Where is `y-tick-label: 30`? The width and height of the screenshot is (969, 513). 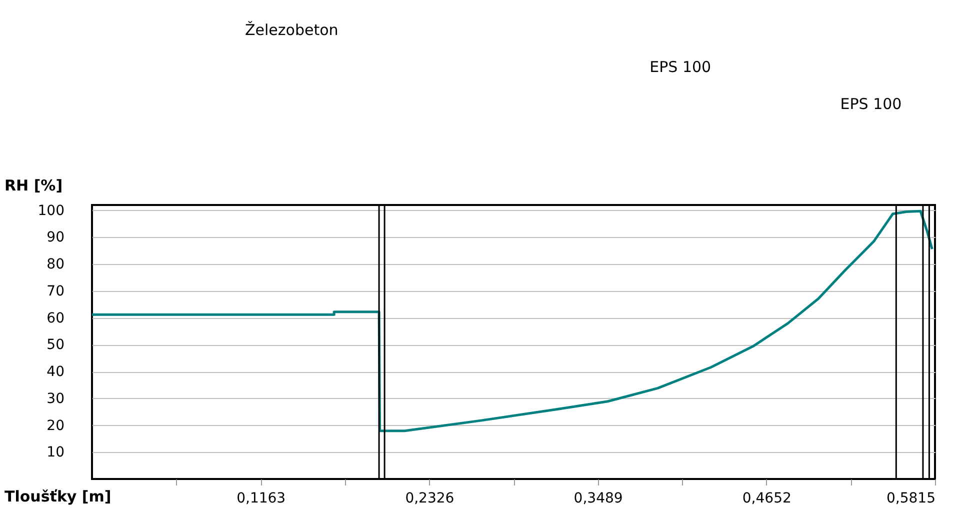
y-tick-label: 30 is located at coordinates (55, 398).